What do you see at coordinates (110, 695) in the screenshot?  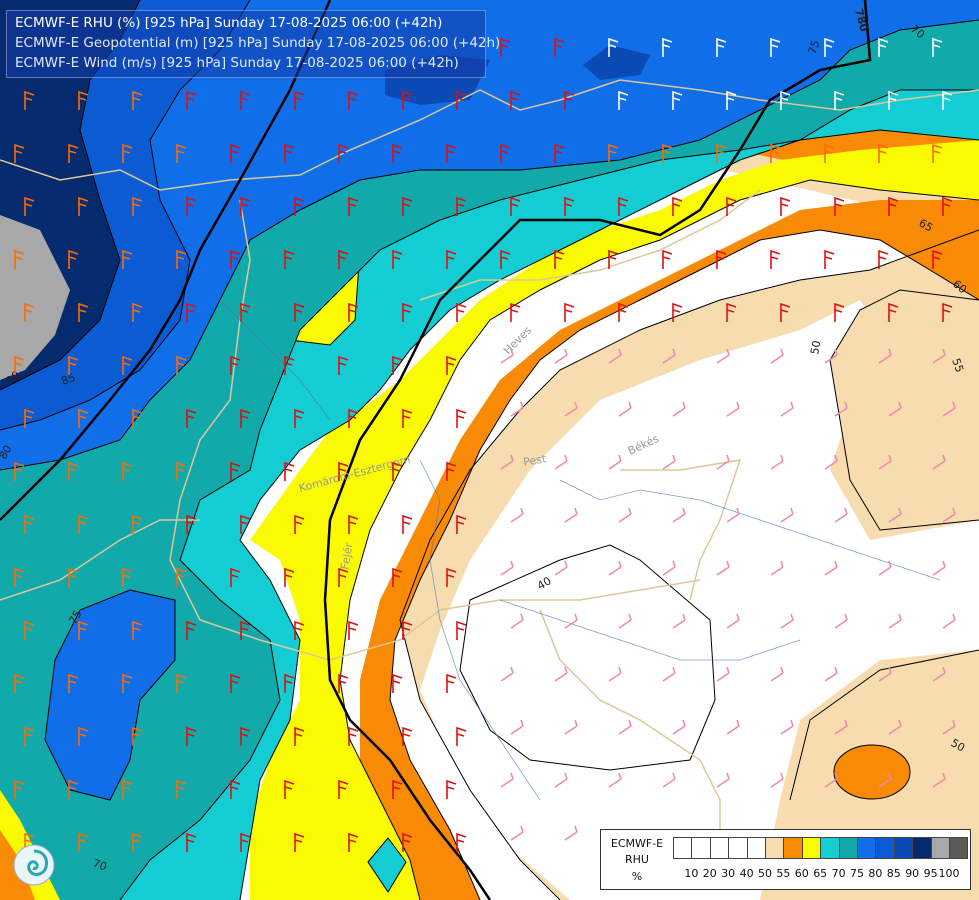 I see `rhu-zone-blue-sw` at bounding box center [110, 695].